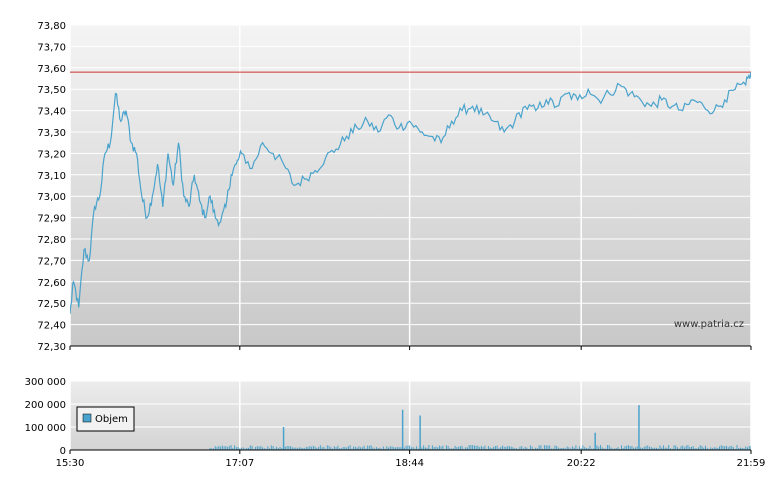 Image resolution: width=780 pixels, height=490 pixels. Describe the element at coordinates (45, 405) in the screenshot. I see `vol-y-tick-label: 200 000` at that location.